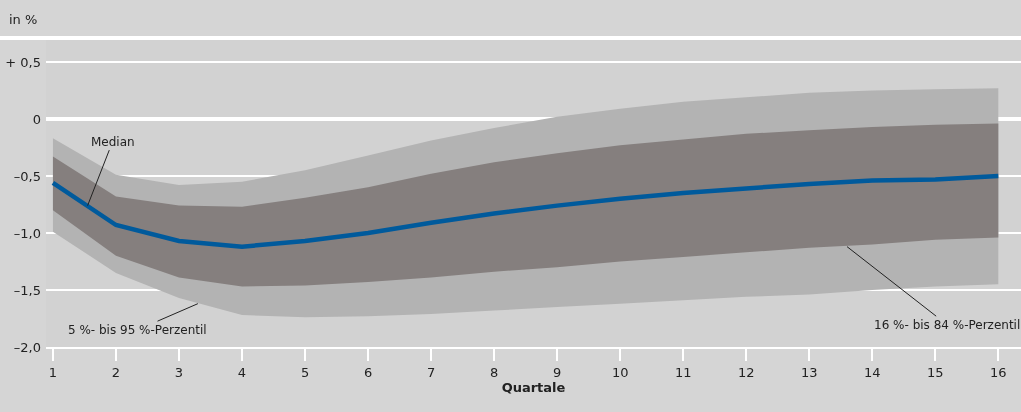 The image size is (1021, 412). Describe the element at coordinates (746, 372) in the screenshot. I see `x-tick-label: 12` at that location.